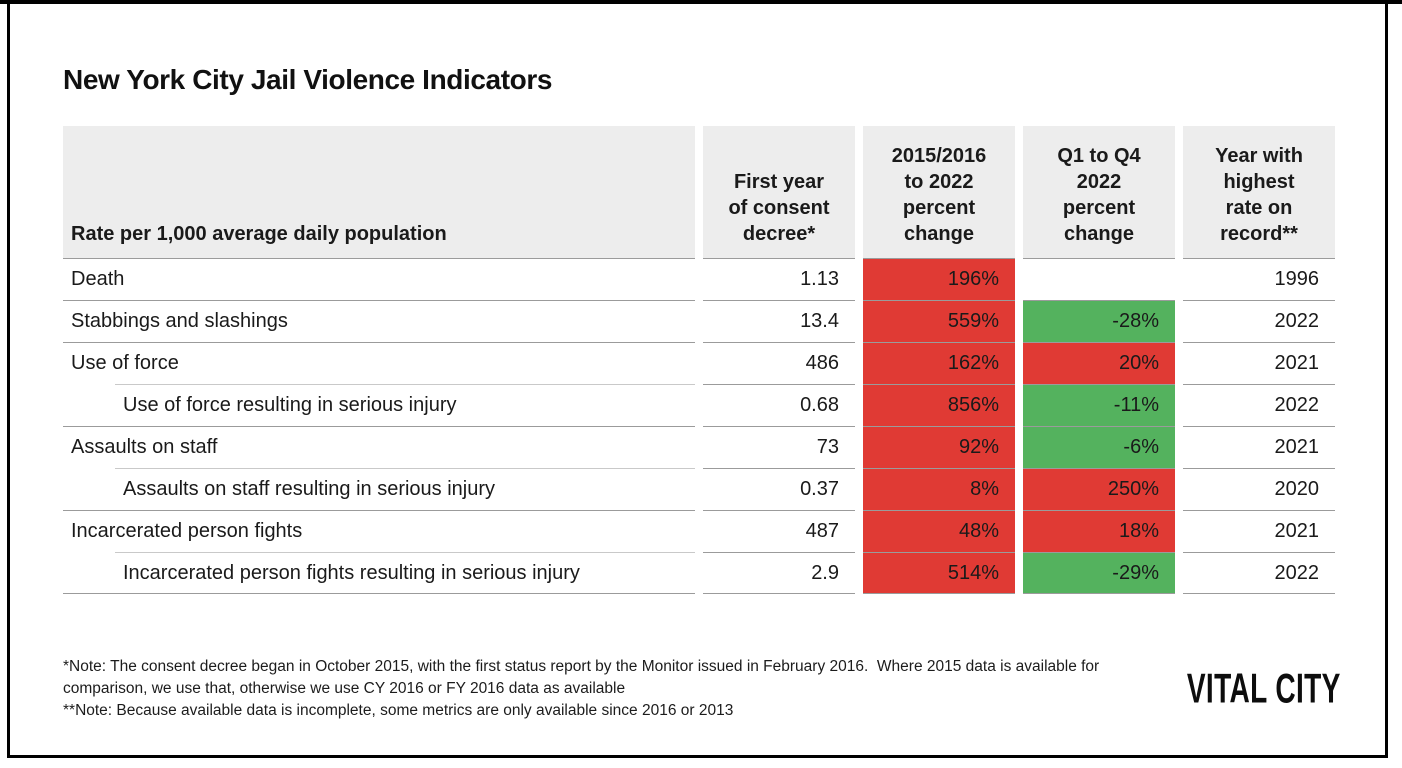 The image size is (1402, 768). I want to click on first-year-value: 0.37, so click(779, 489).